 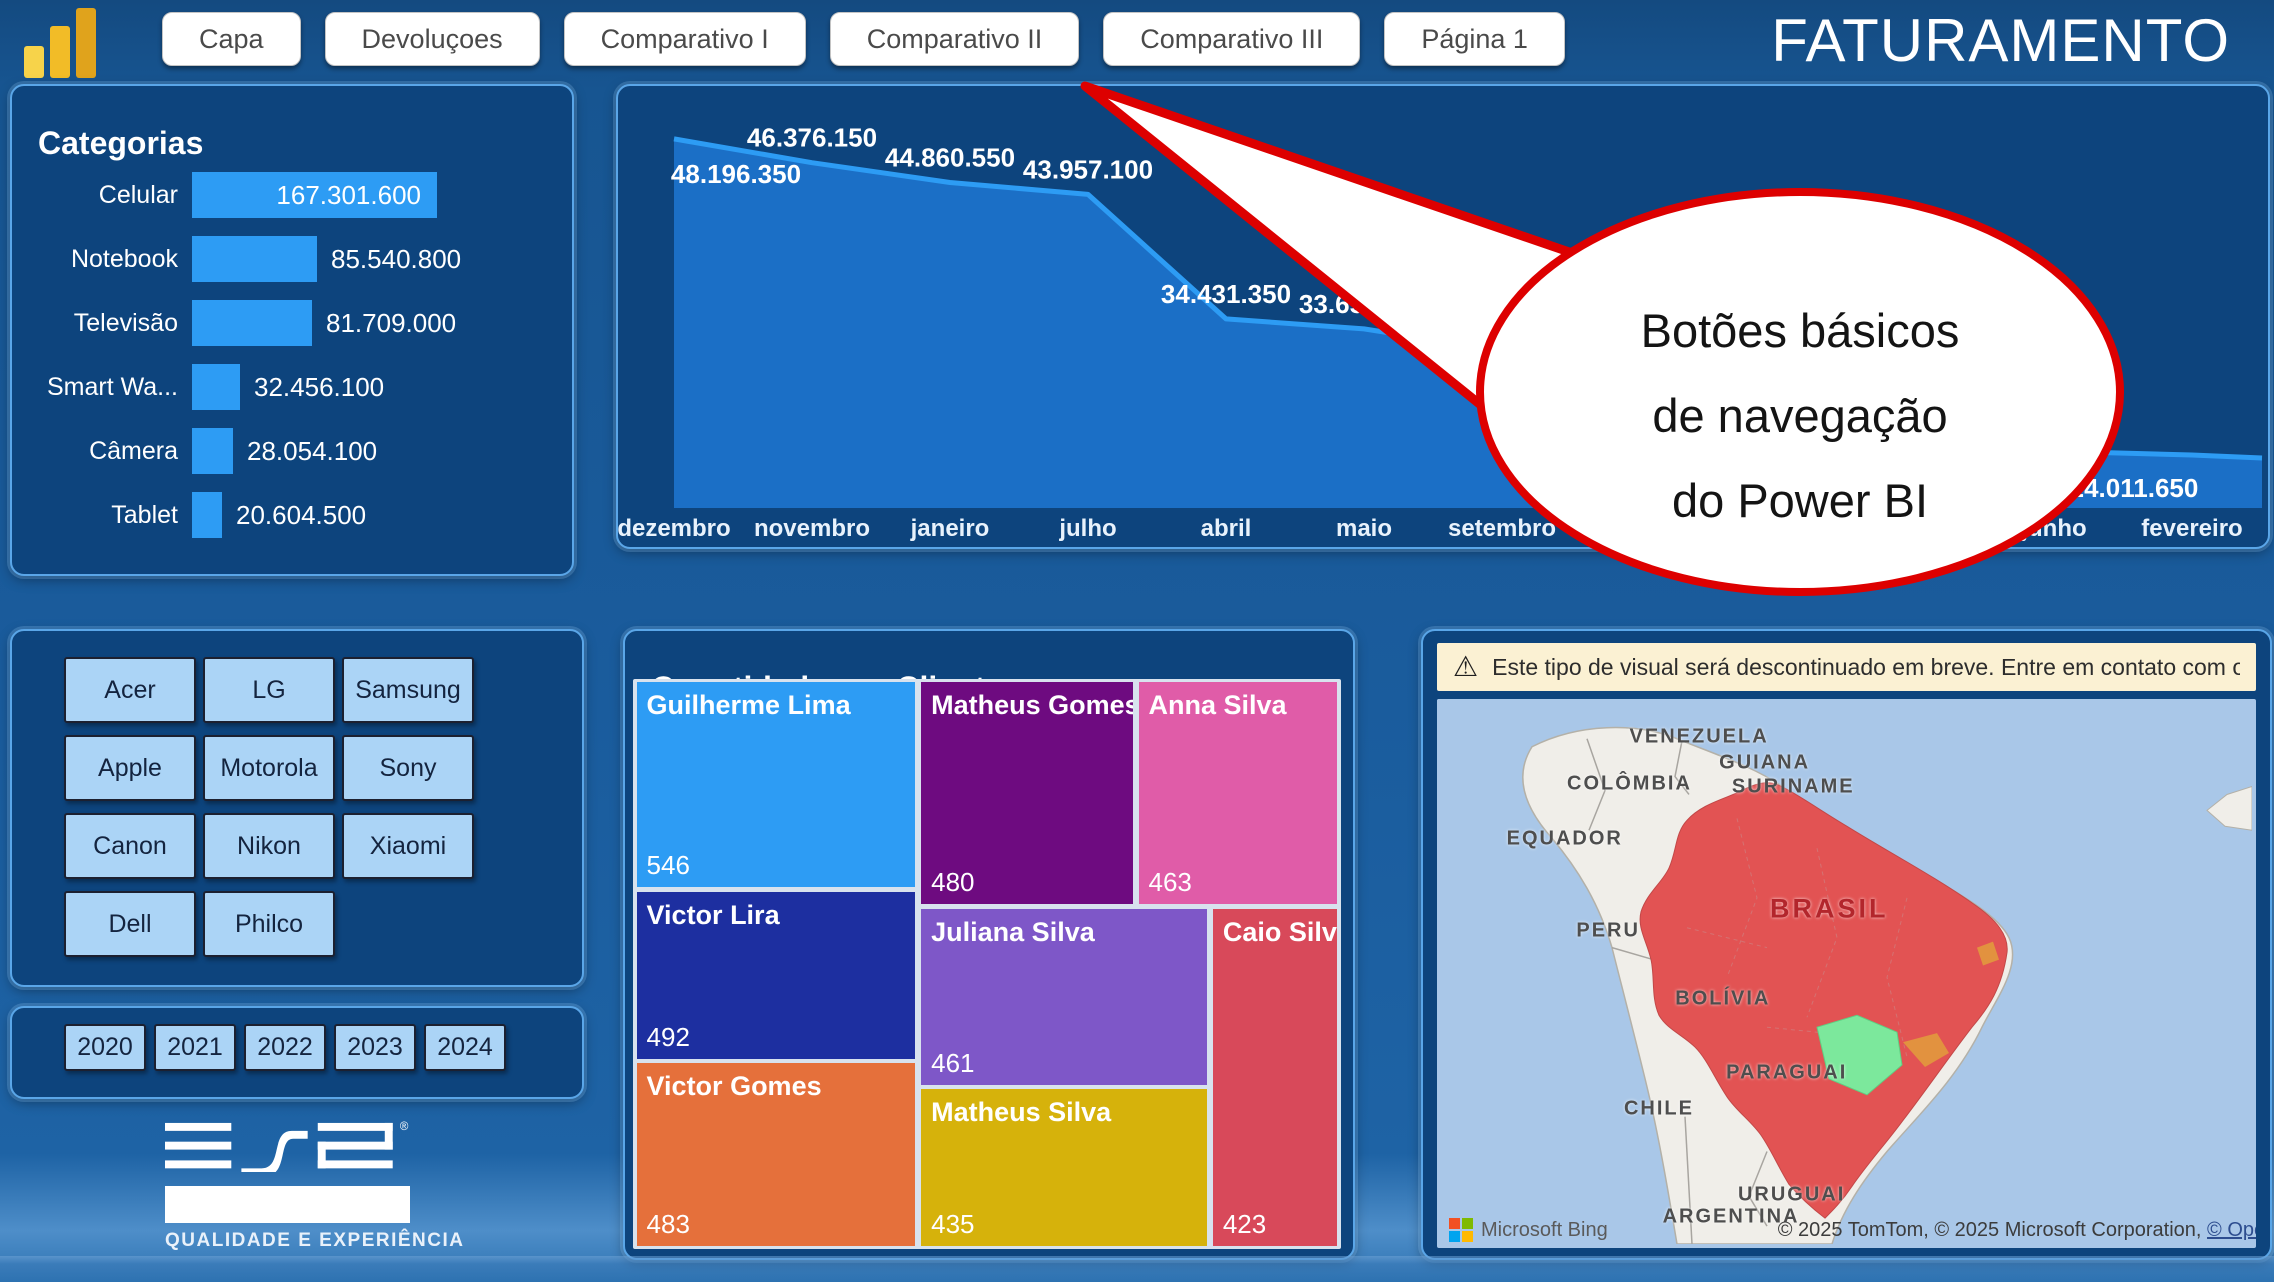 What do you see at coordinates (1064, 996) in the screenshot?
I see `treemap-tile: Juliana Silva 461` at bounding box center [1064, 996].